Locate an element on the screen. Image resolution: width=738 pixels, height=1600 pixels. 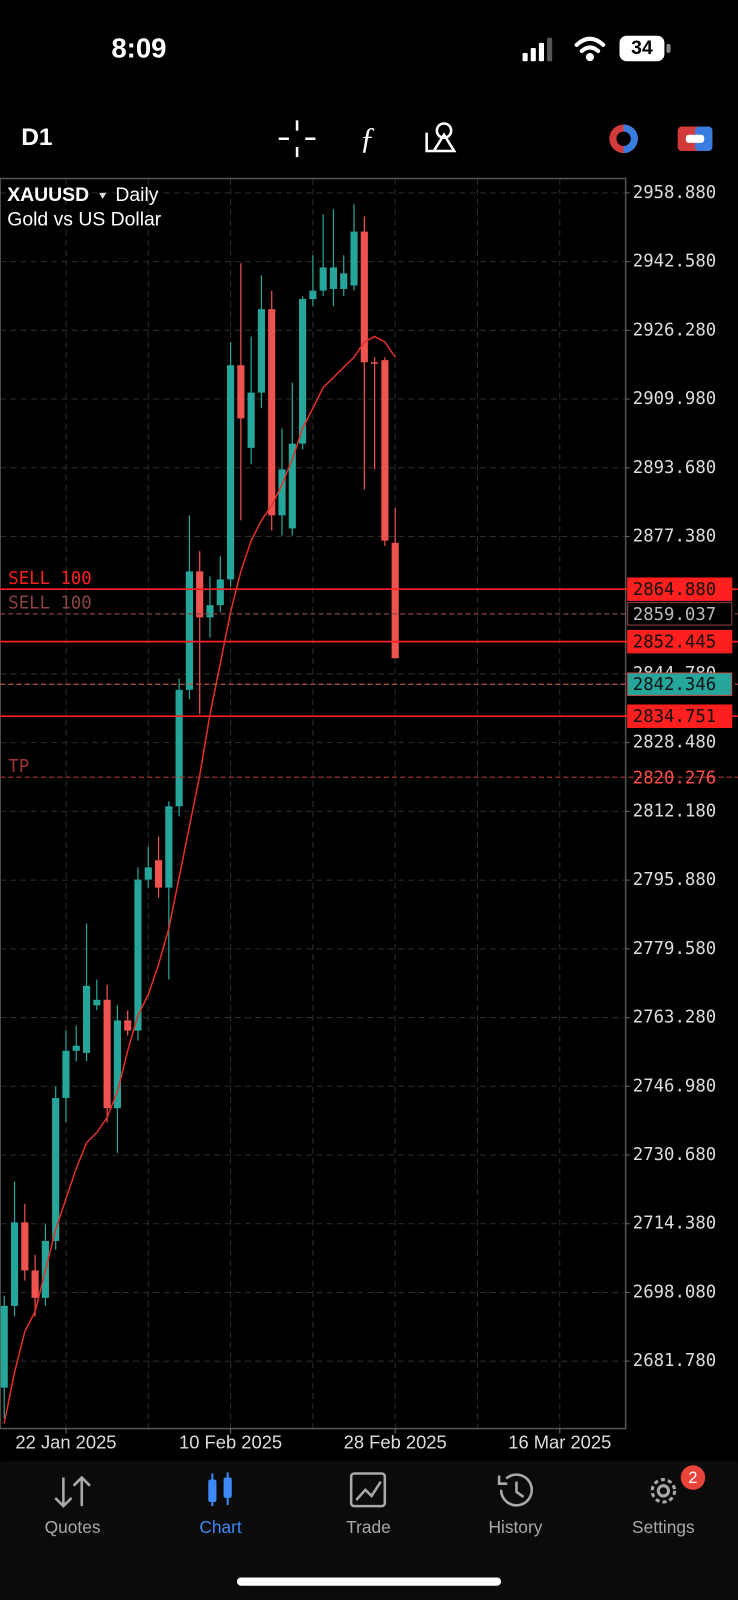
symbol: XAUUSD is located at coordinates (48, 195).